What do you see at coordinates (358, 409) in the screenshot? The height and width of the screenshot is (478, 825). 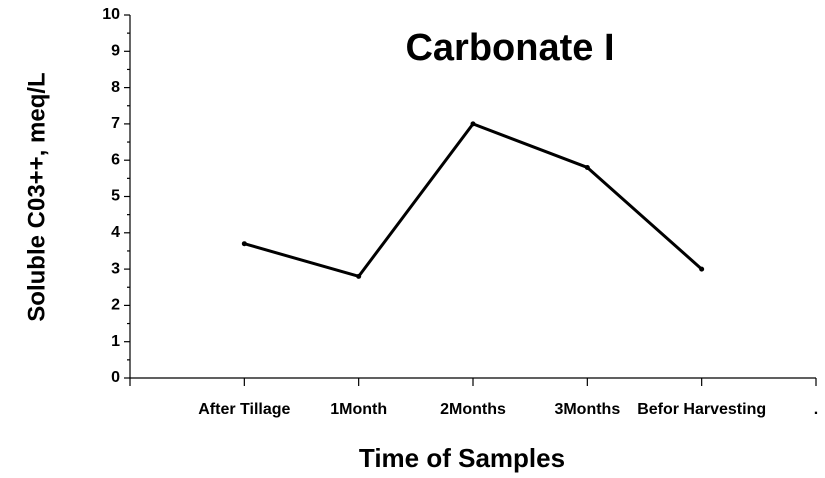 I see `x-tick-label: 1Month` at bounding box center [358, 409].